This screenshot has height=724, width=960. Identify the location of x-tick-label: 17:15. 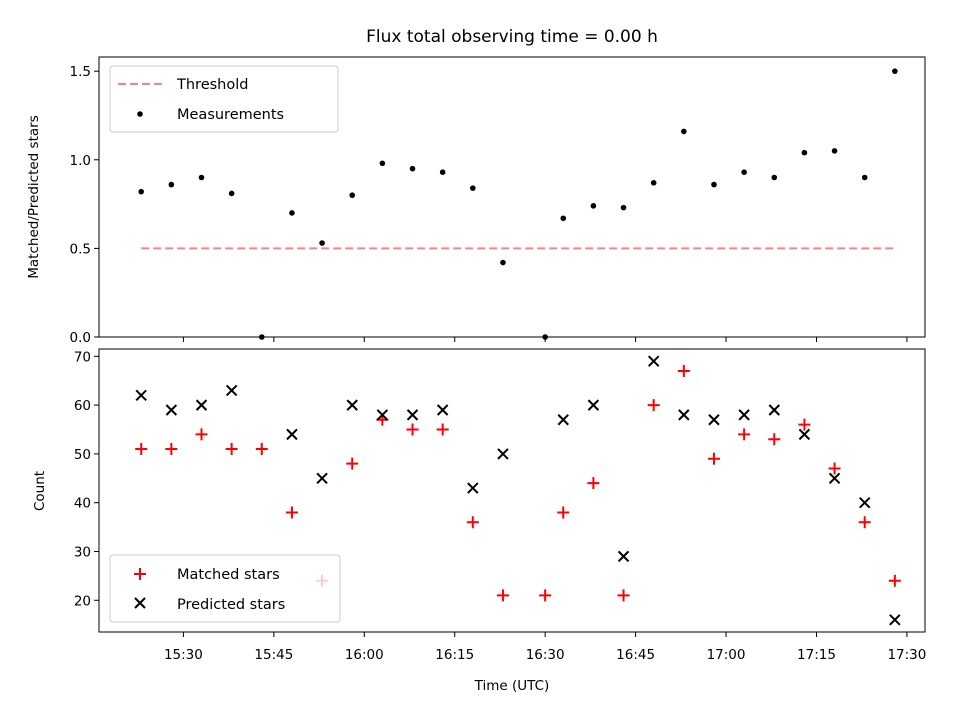
(816, 655).